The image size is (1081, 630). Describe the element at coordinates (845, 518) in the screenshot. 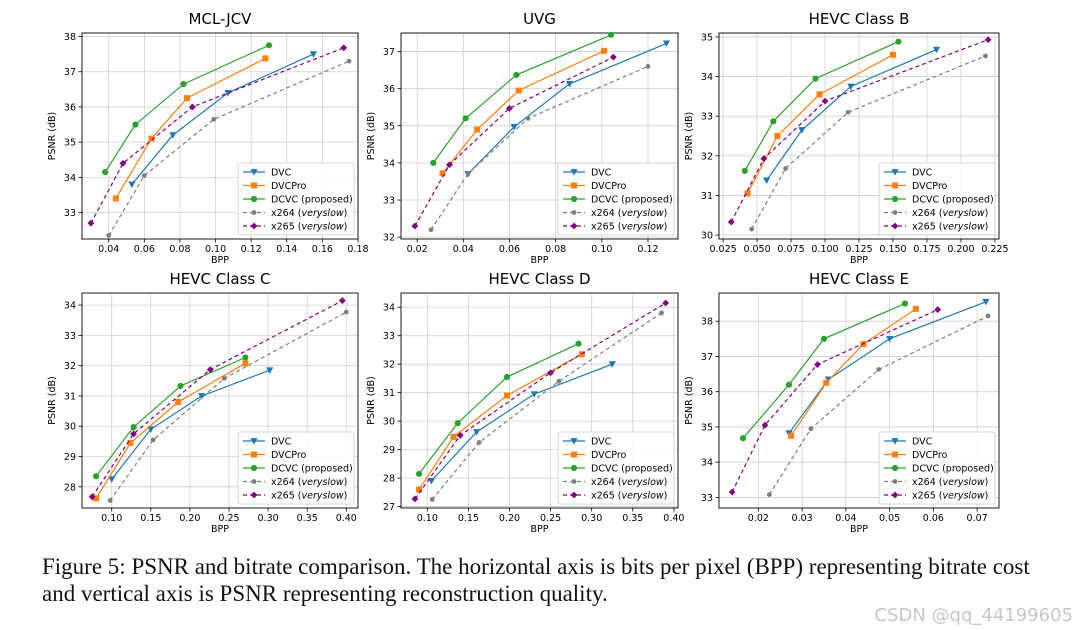

I see `x-tick-label: 0.04` at that location.